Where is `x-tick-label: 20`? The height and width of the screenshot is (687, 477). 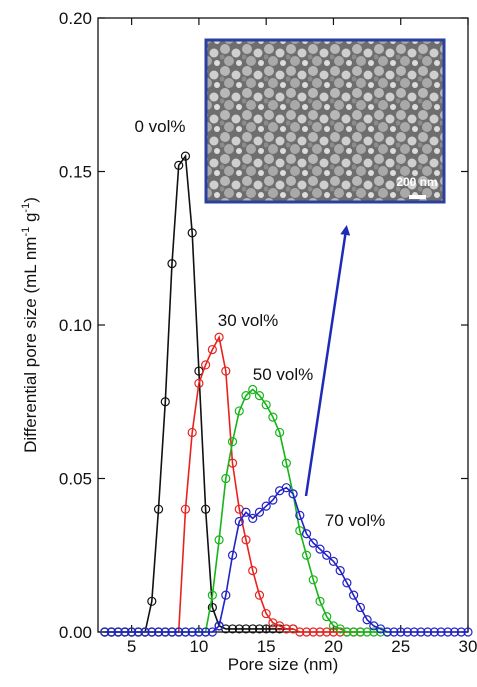
x-tick-label: 20 is located at coordinates (333, 646).